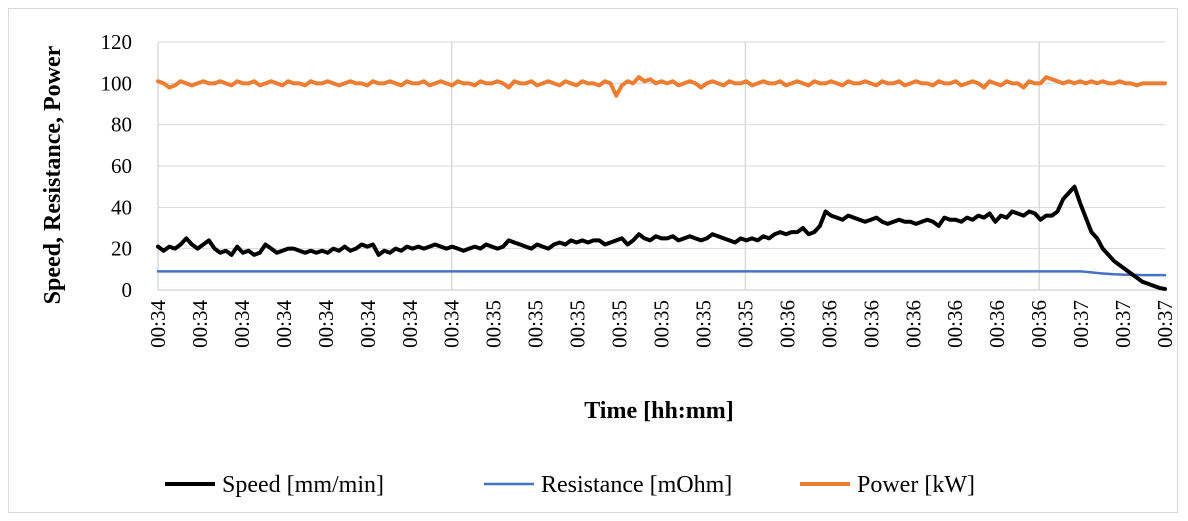 This screenshot has height=521, width=1188. Describe the element at coordinates (53, 174) in the screenshot. I see `y-axis-title: Speed, Resistance, Power` at that location.